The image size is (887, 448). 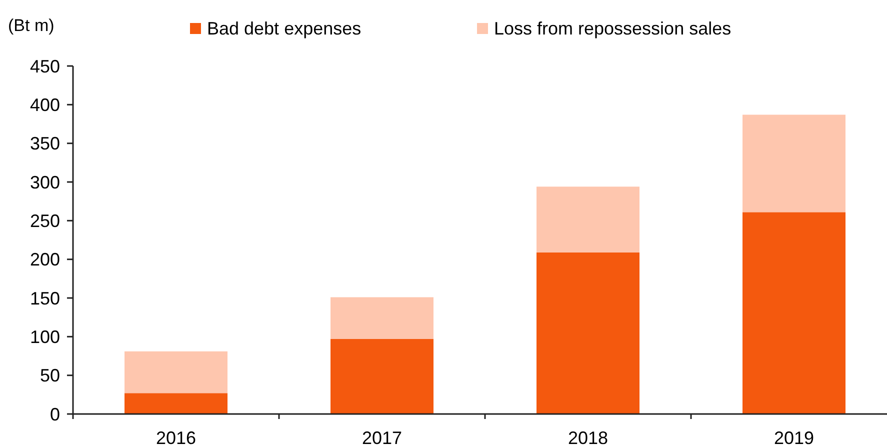 I want to click on x-tick-label: 2019, so click(x=794, y=438).